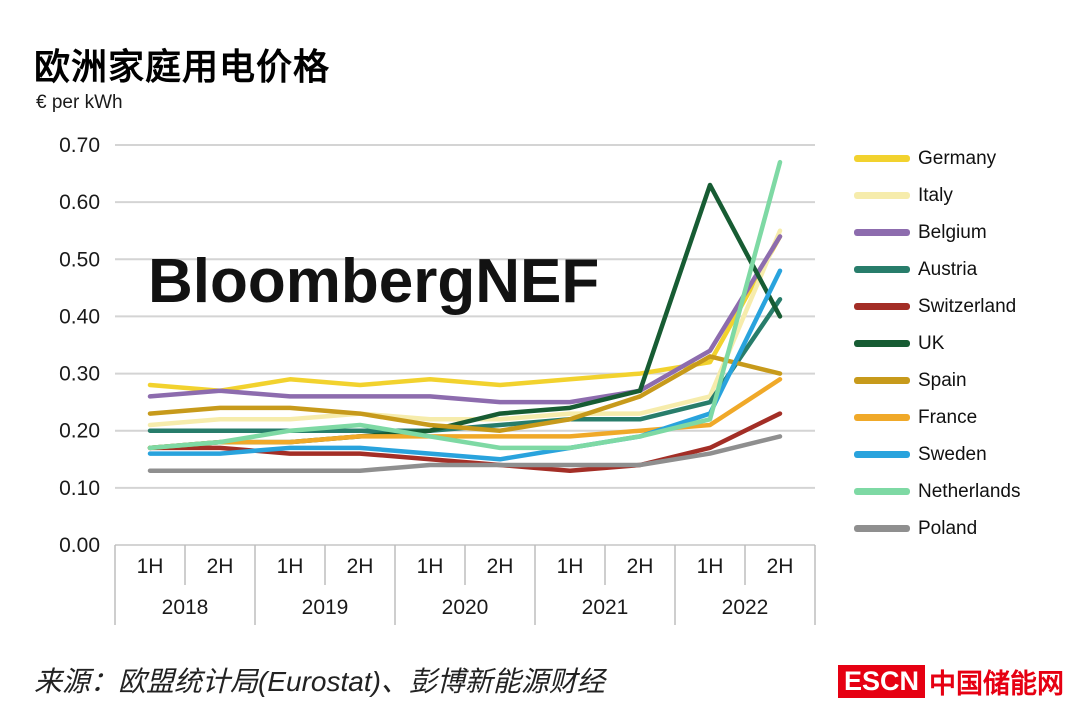  What do you see at coordinates (969, 491) in the screenshot?
I see `legend-label: Netherlands` at bounding box center [969, 491].